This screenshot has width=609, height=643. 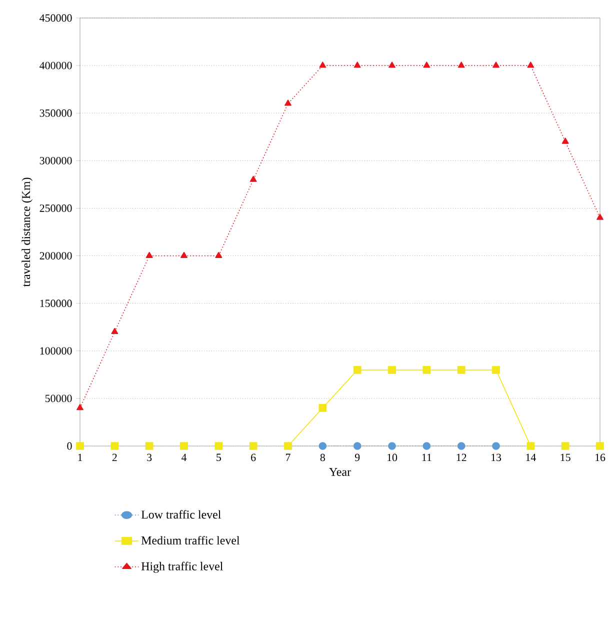 I want to click on x-tick-label: 16, so click(x=601, y=458).